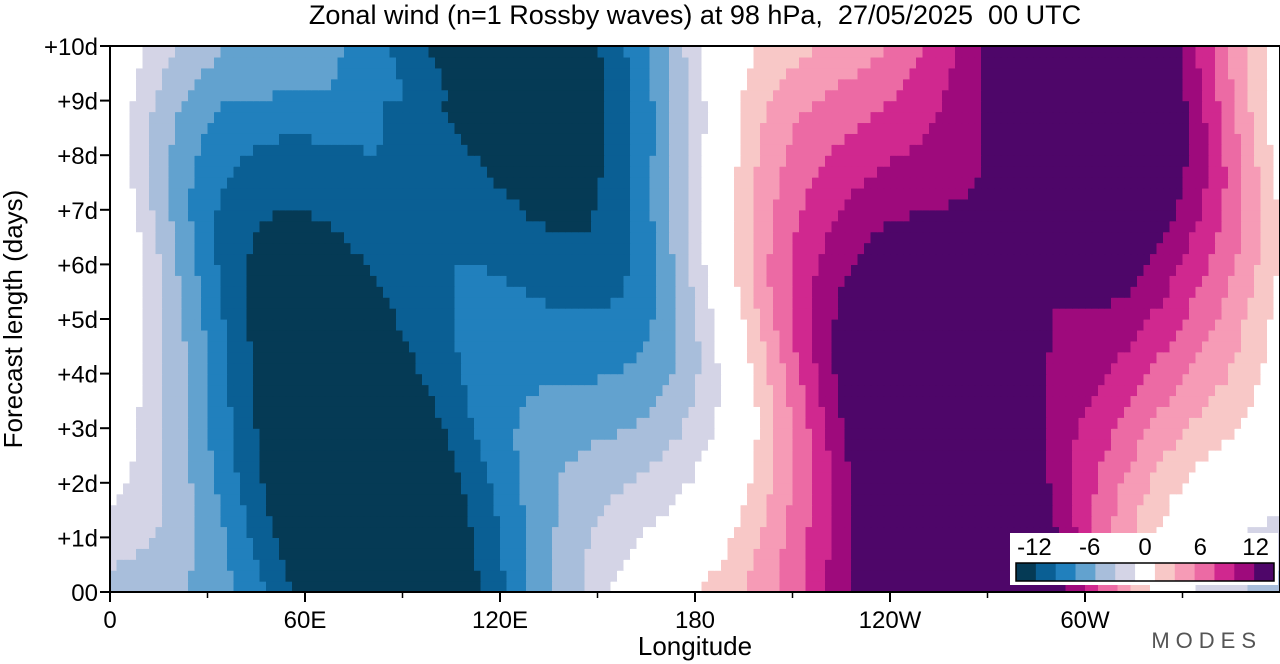 The width and height of the screenshot is (1280, 664). Describe the element at coordinates (695, 646) in the screenshot. I see `x-axis-title: Longitude` at that location.